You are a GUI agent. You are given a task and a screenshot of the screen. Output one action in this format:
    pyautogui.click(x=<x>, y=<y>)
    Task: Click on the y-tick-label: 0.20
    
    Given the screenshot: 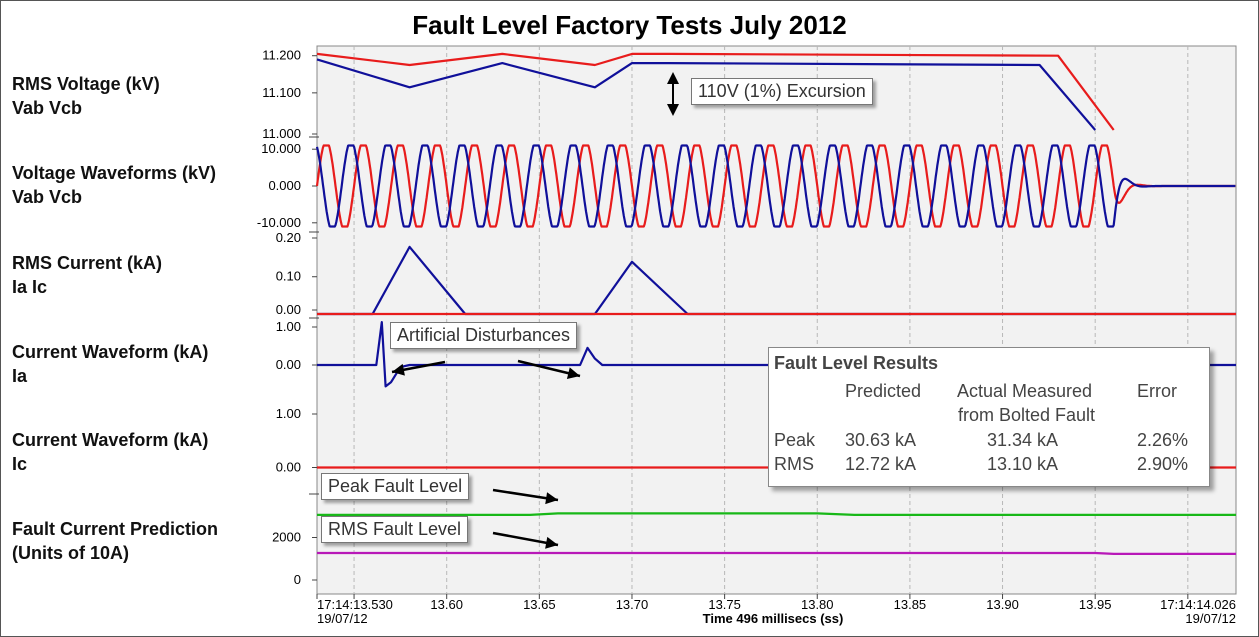 What is the action you would take?
    pyautogui.click(x=288, y=237)
    